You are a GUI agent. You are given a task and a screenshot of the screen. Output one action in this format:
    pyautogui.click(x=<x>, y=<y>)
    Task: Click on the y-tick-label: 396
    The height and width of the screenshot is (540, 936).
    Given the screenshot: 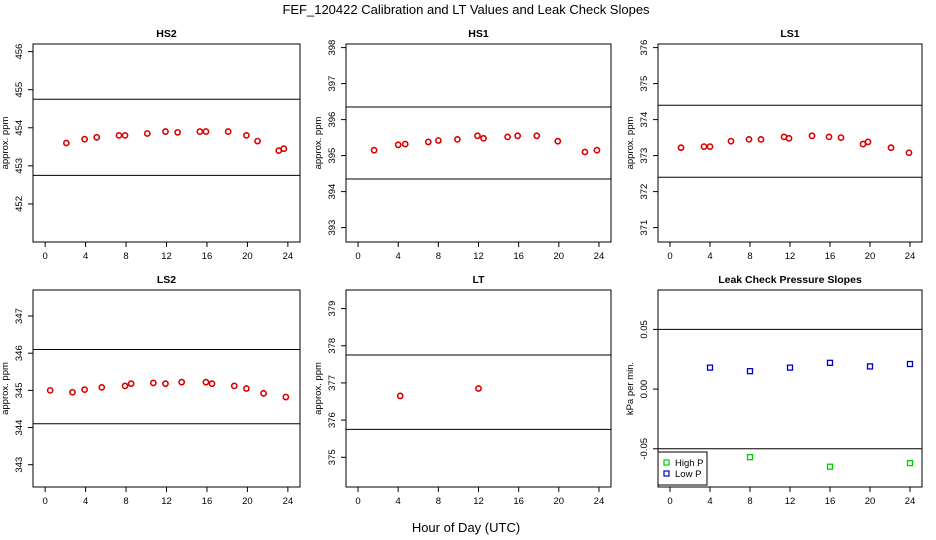 What is the action you would take?
    pyautogui.click(x=332, y=120)
    